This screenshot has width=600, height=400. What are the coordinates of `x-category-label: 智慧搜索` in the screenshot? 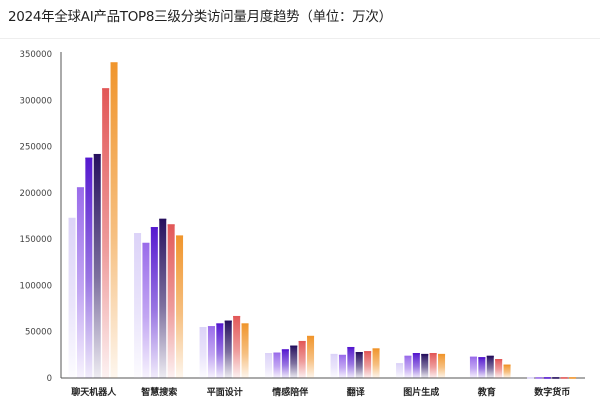 It's located at (159, 392).